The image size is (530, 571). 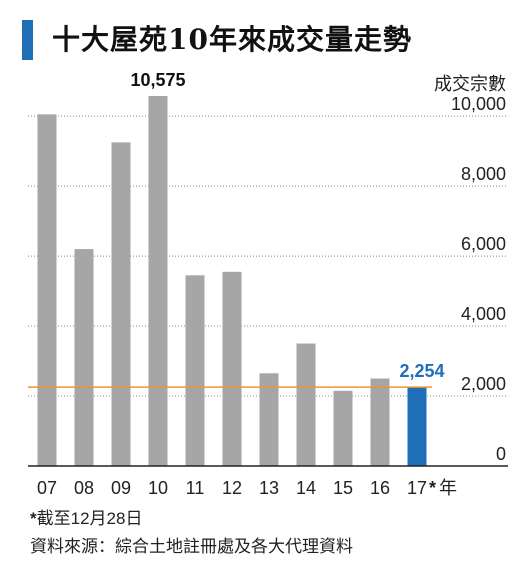 I want to click on y-tick-label: 4,000, so click(x=483, y=314).